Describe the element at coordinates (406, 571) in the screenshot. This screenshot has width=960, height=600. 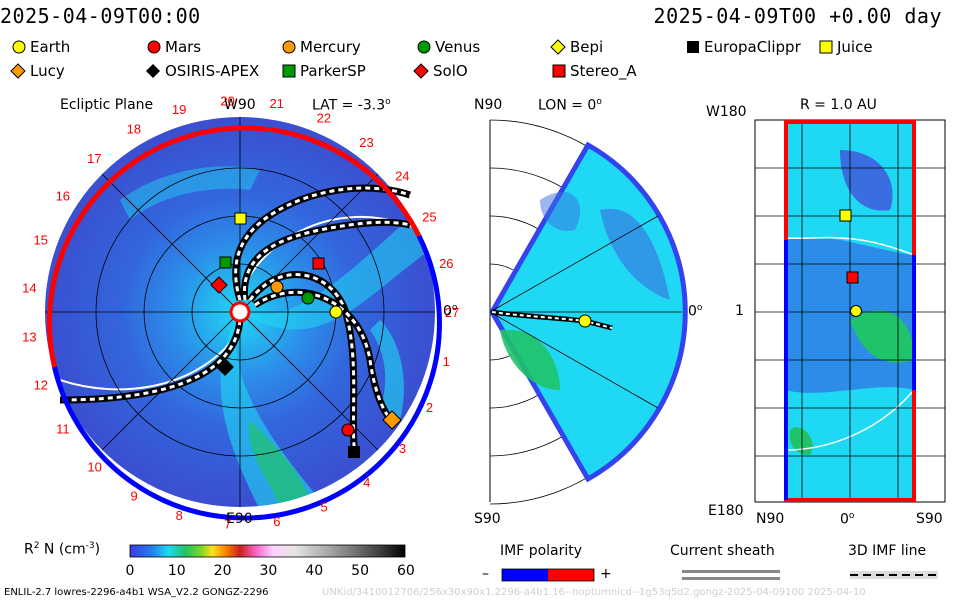
I see `colorbar-tick-label: 60` at that location.